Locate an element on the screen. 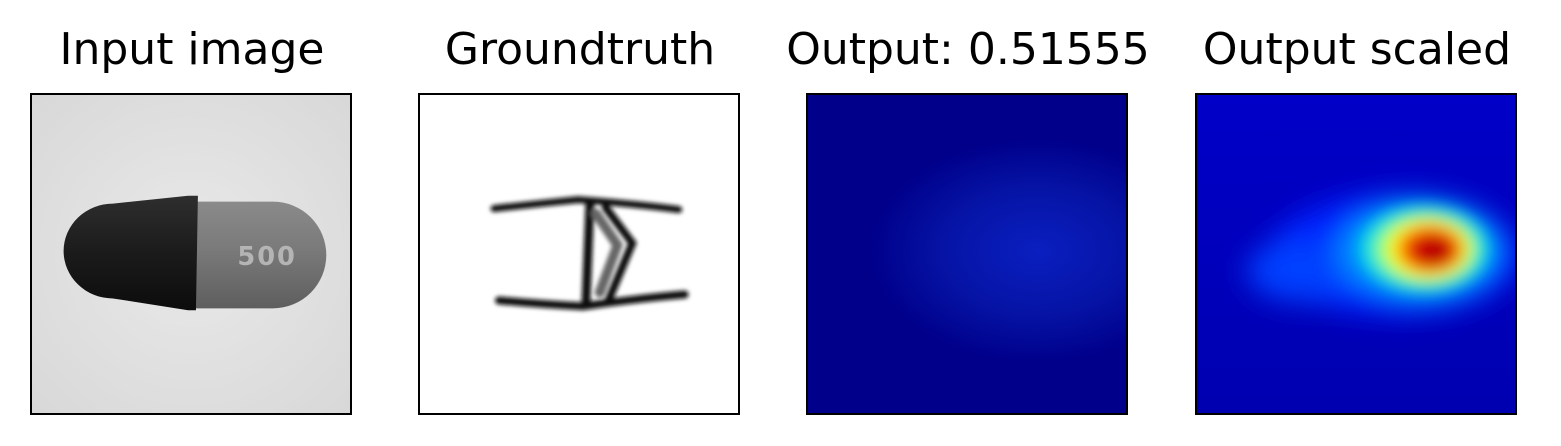  output-heatmap is located at coordinates (967, 254).